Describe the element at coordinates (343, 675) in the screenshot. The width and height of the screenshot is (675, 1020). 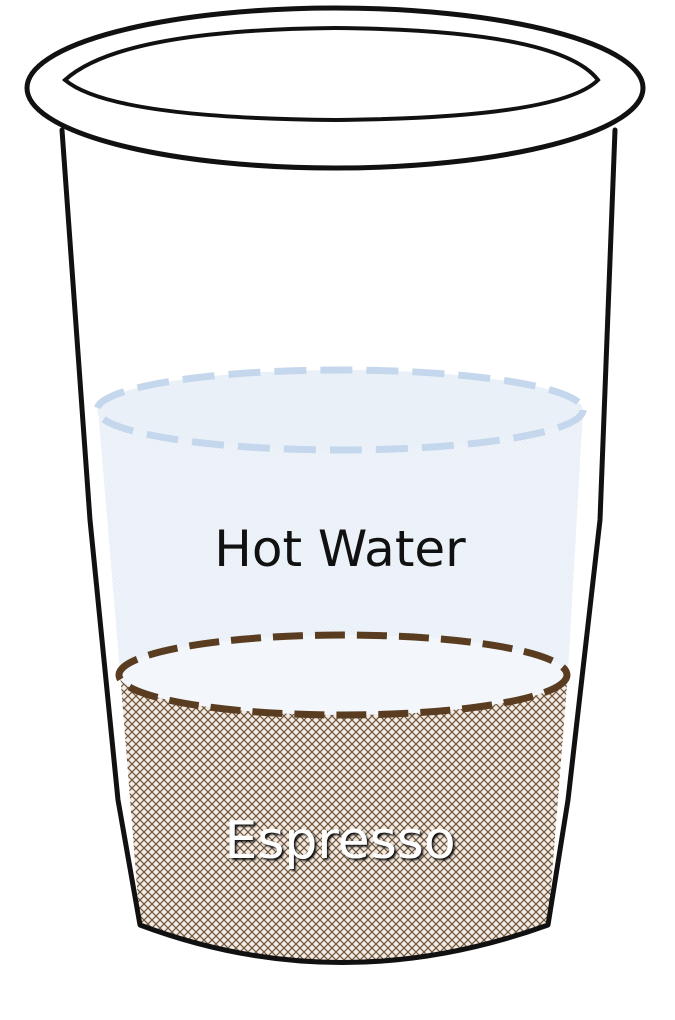
I see `espresso-surface` at that location.